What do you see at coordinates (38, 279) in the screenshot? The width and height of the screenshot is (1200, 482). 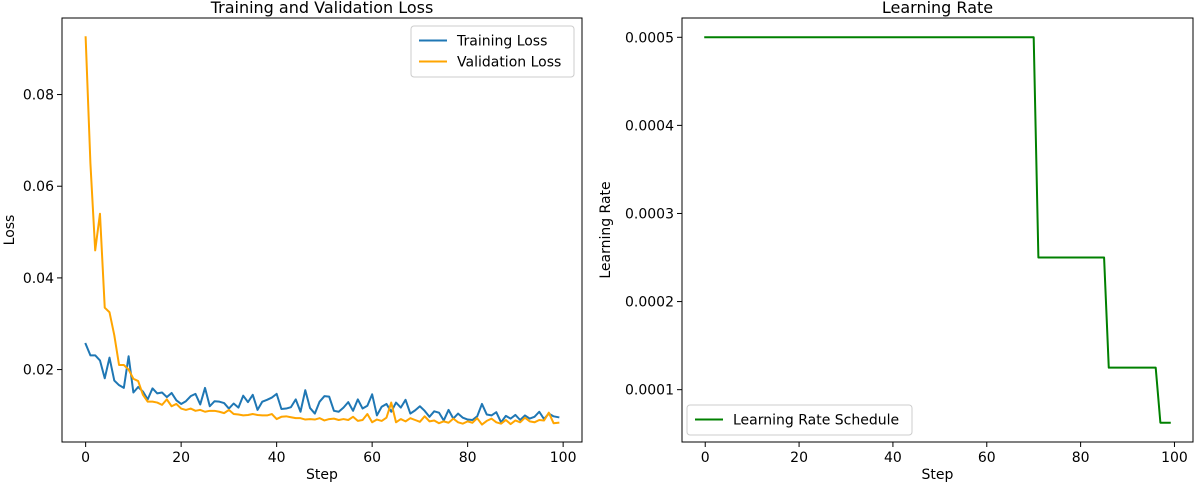 I see `y-tick-label: 0.04` at bounding box center [38, 279].